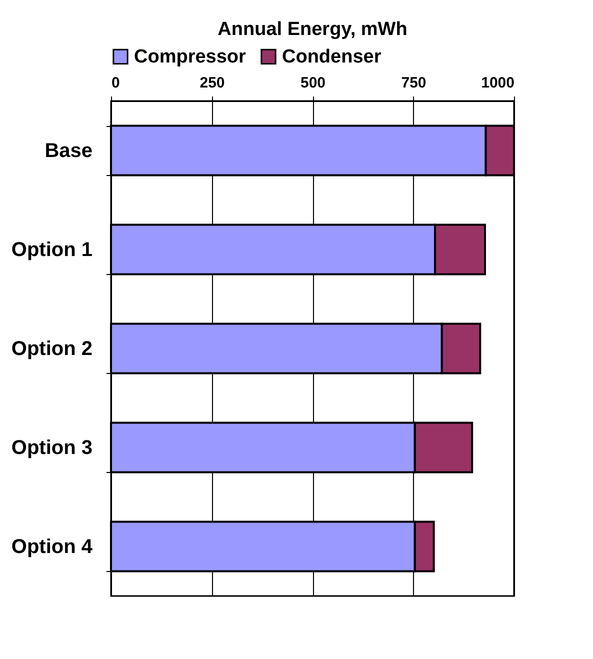 Image resolution: width=593 pixels, height=659 pixels. I want to click on x-tick-label: 750, so click(413, 83).